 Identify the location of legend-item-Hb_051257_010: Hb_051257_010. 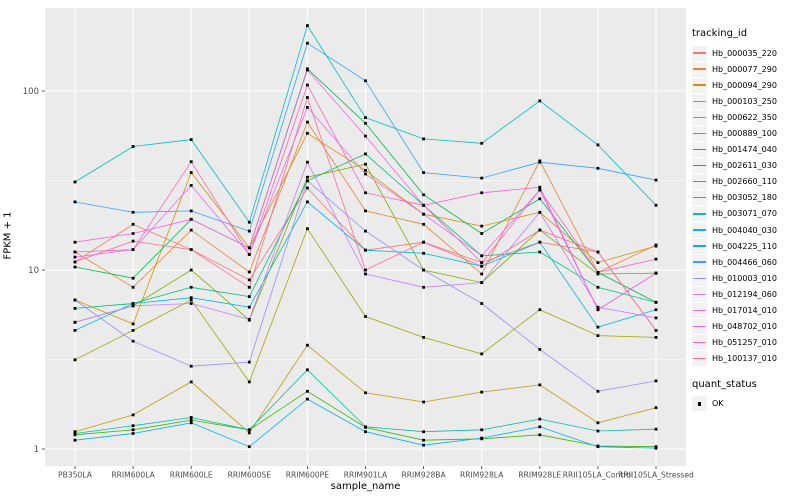
(745, 343).